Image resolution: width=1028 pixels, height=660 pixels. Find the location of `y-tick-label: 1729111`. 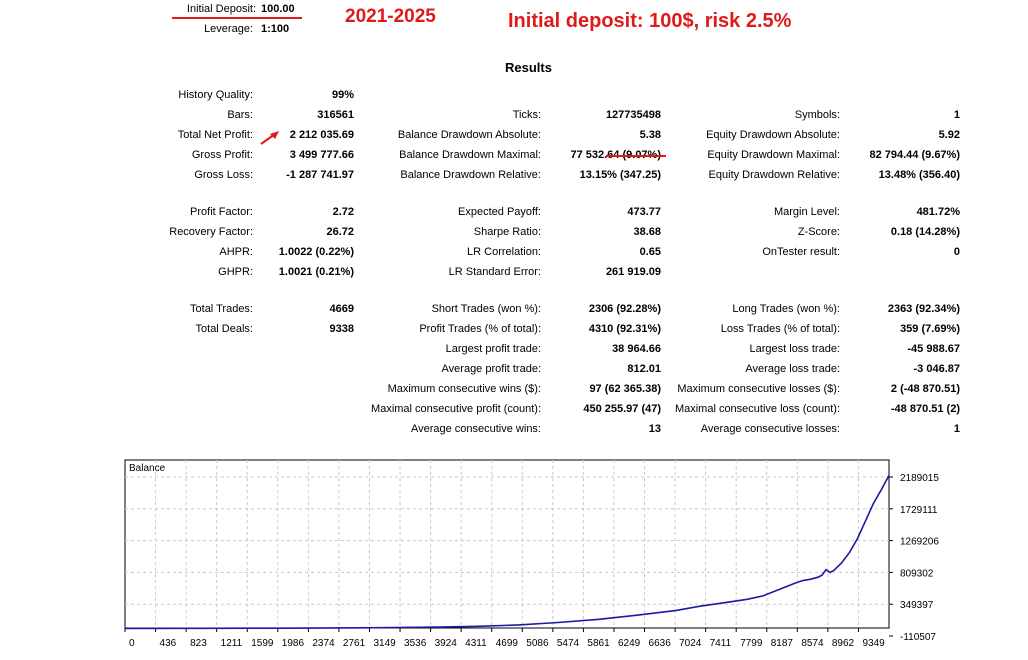

y-tick-label: 1729111 is located at coordinates (919, 510).